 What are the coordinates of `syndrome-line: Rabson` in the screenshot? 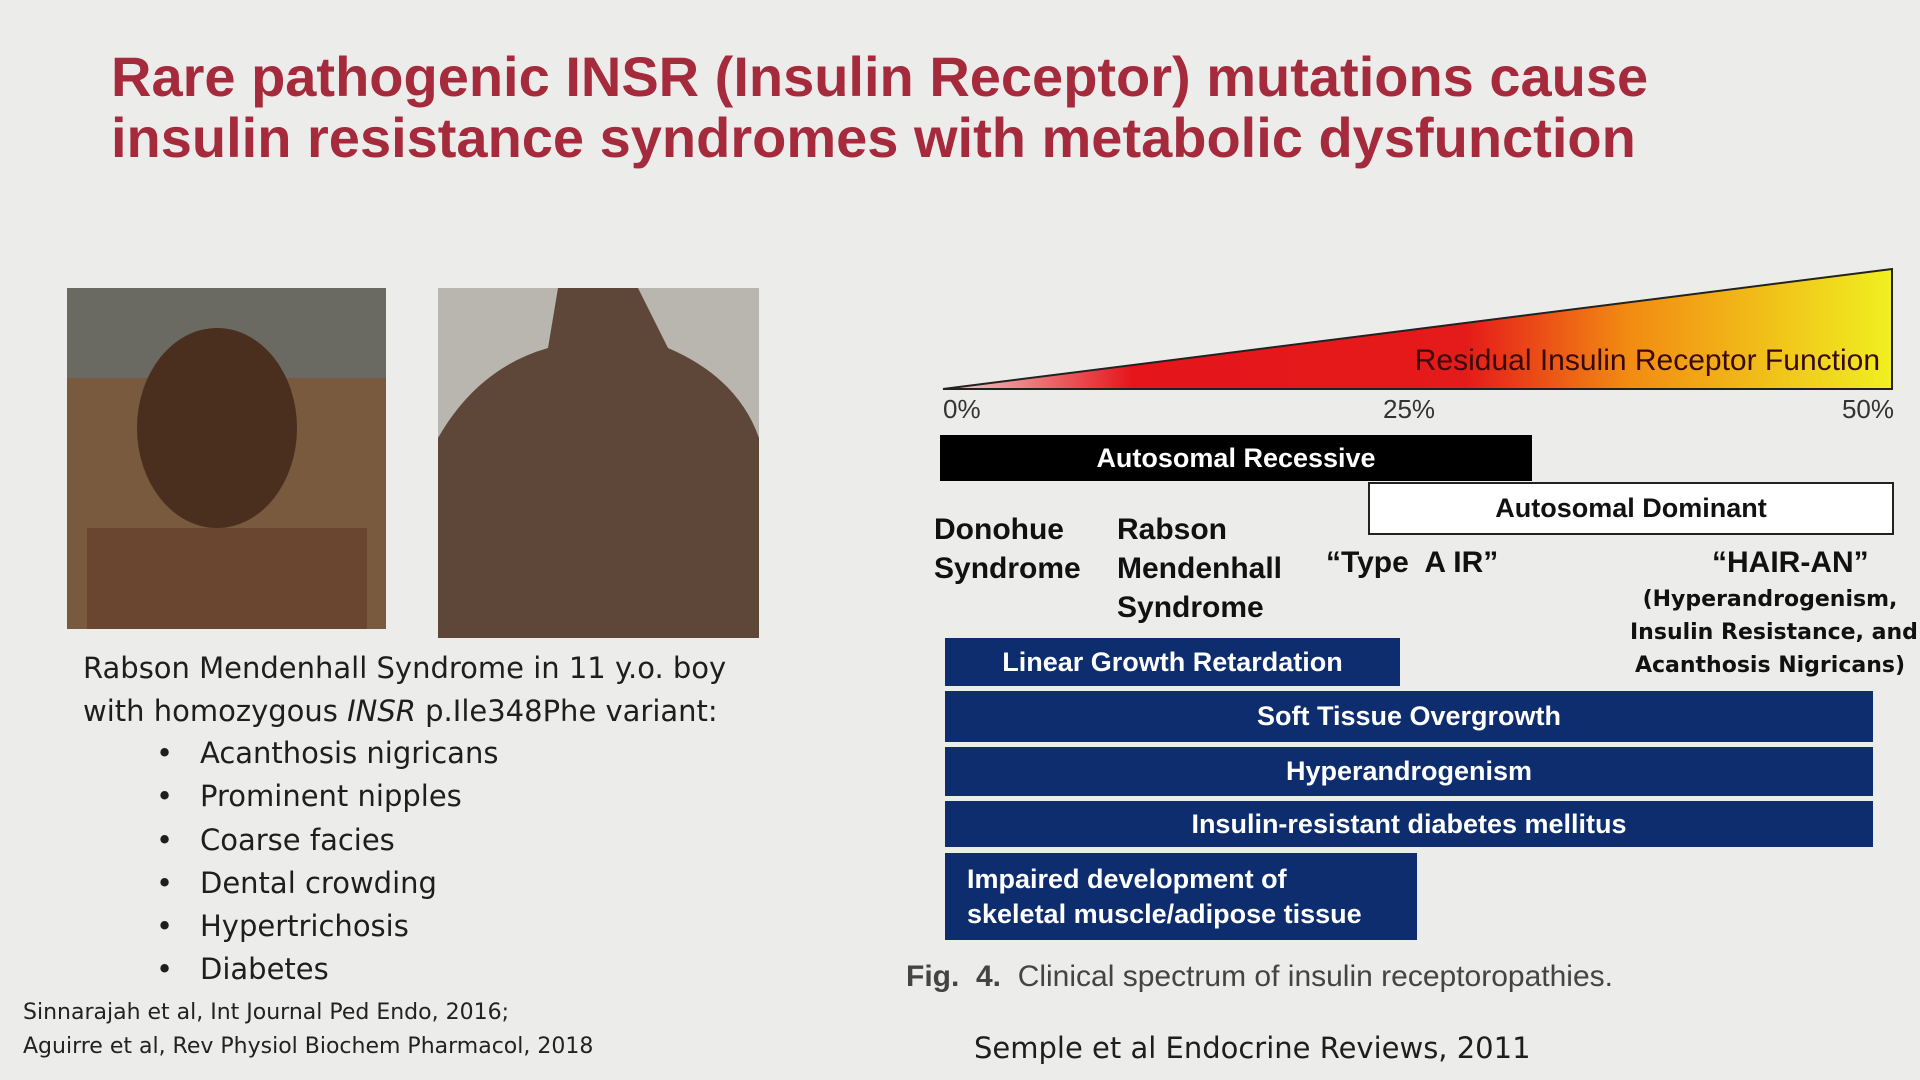 It's located at (1172, 529).